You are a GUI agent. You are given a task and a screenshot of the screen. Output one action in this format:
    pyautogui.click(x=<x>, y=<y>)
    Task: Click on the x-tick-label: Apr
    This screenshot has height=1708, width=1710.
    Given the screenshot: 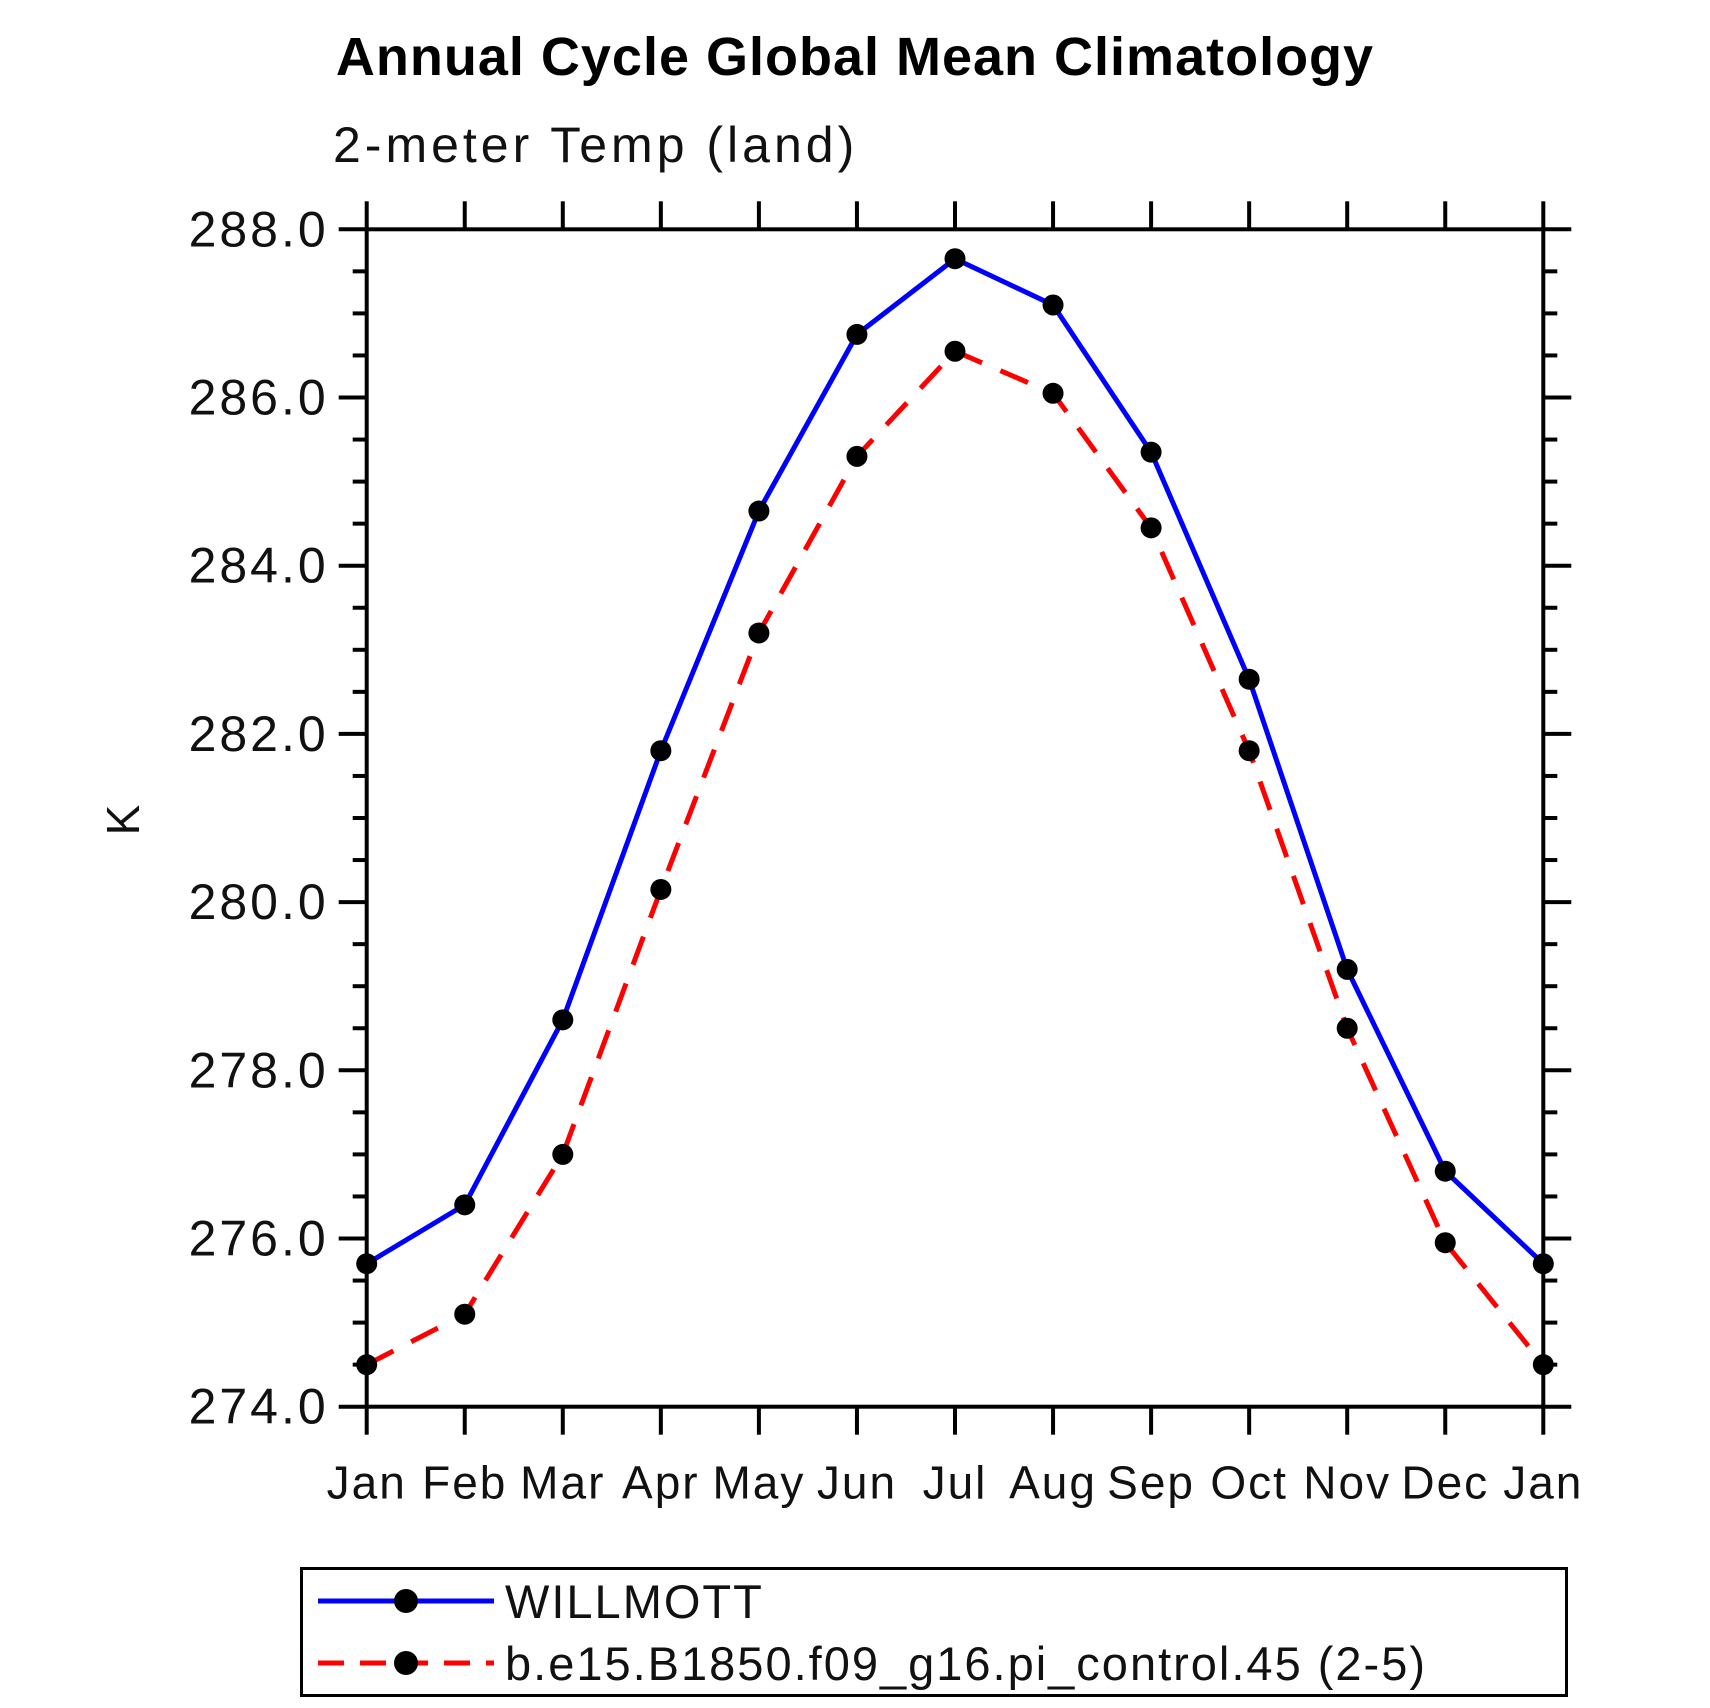 What is the action you would take?
    pyautogui.click(x=661, y=1483)
    